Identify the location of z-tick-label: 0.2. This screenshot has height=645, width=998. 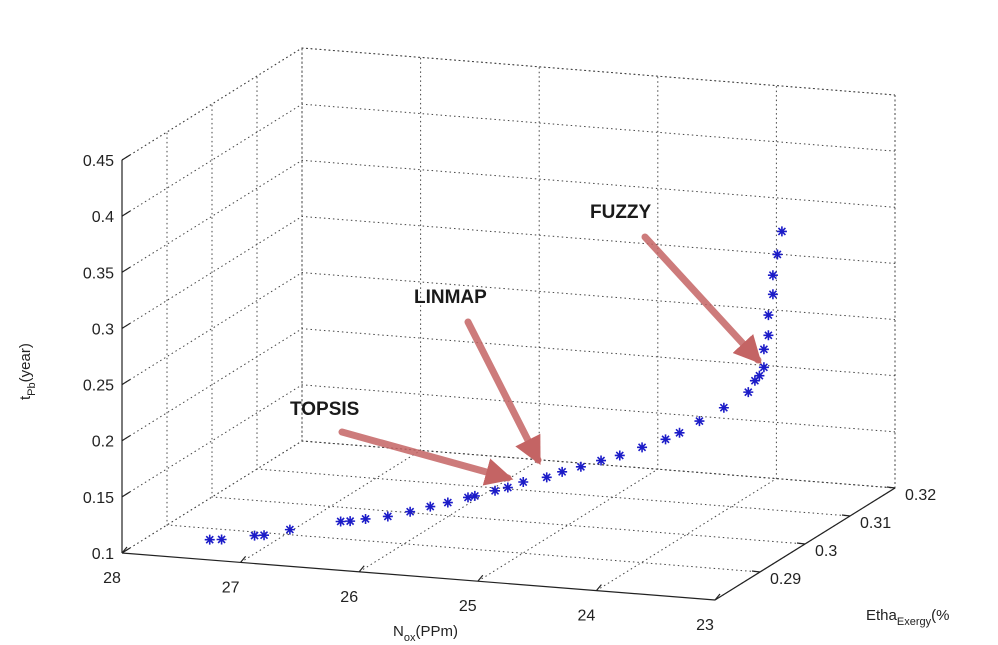
(103, 442).